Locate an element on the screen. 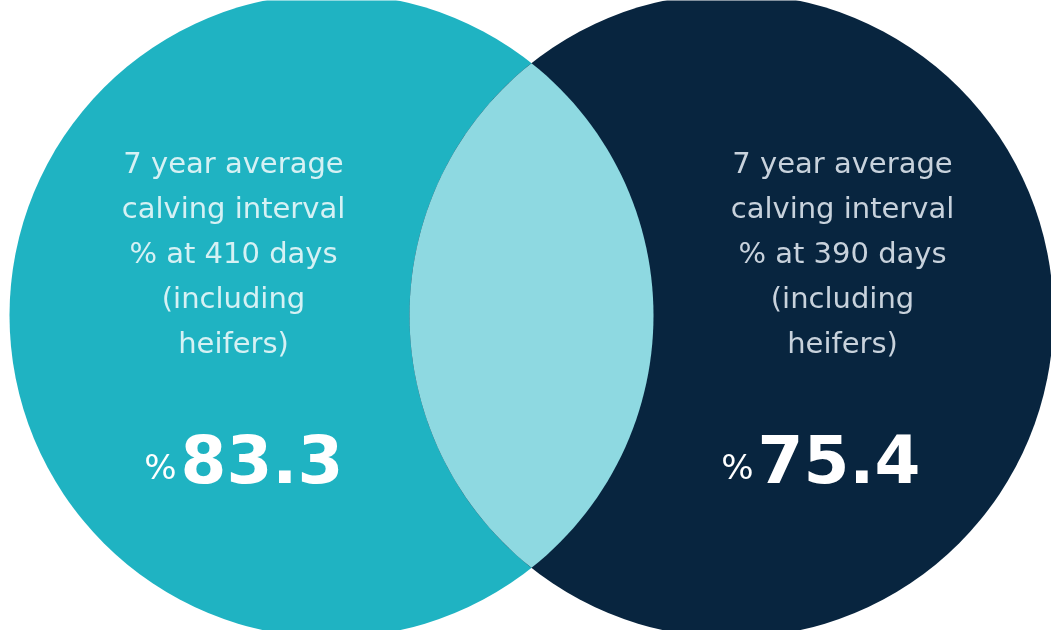 This screenshot has width=1051, height=630. data-label: 83.3 is located at coordinates (262, 460).